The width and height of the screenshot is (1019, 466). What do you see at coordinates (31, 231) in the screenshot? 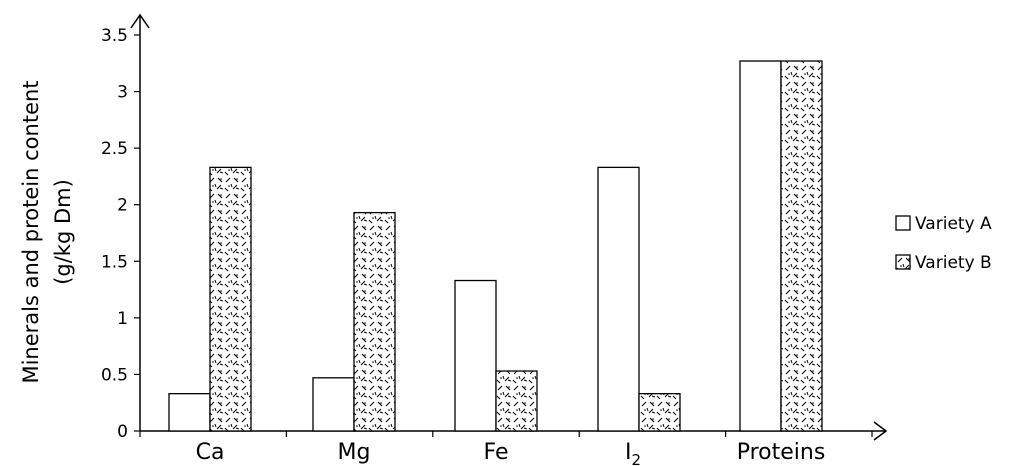
I see `y-axis-label: Minerals and protein content` at bounding box center [31, 231].